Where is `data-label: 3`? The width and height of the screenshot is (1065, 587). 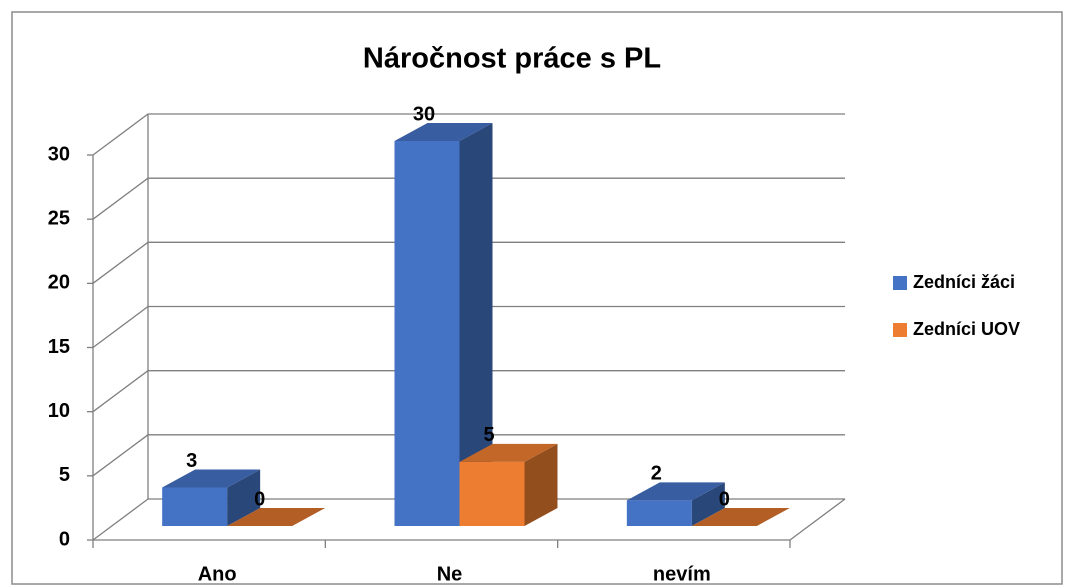 data-label: 3 is located at coordinates (191, 461).